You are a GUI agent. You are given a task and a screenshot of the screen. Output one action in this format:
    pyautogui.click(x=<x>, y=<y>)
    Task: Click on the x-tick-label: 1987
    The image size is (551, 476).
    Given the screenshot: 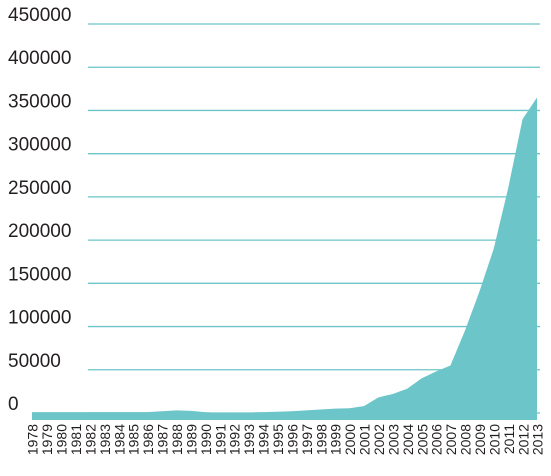 What is the action you would take?
    pyautogui.click(x=163, y=439)
    